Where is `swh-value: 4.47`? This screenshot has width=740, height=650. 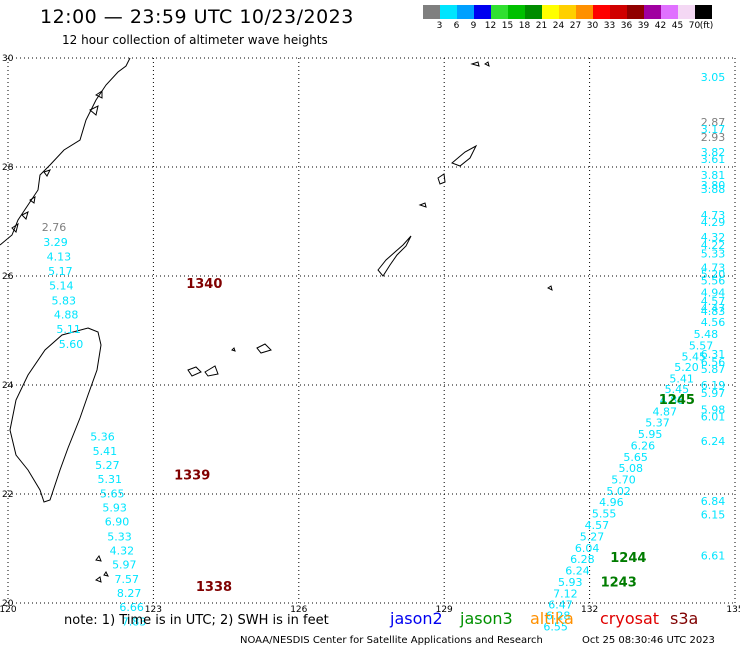
swh-value: 4.47 is located at coordinates (713, 308).